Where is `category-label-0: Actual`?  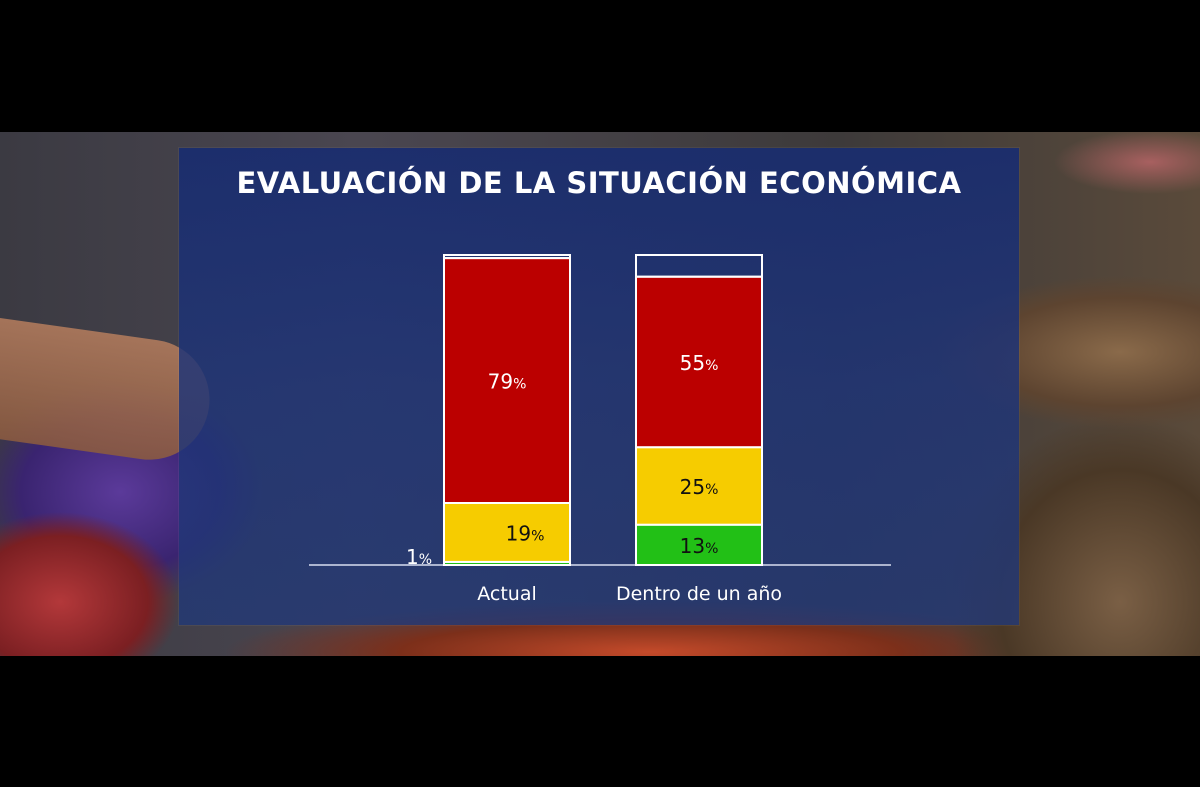 category-label-0: Actual is located at coordinates (507, 594).